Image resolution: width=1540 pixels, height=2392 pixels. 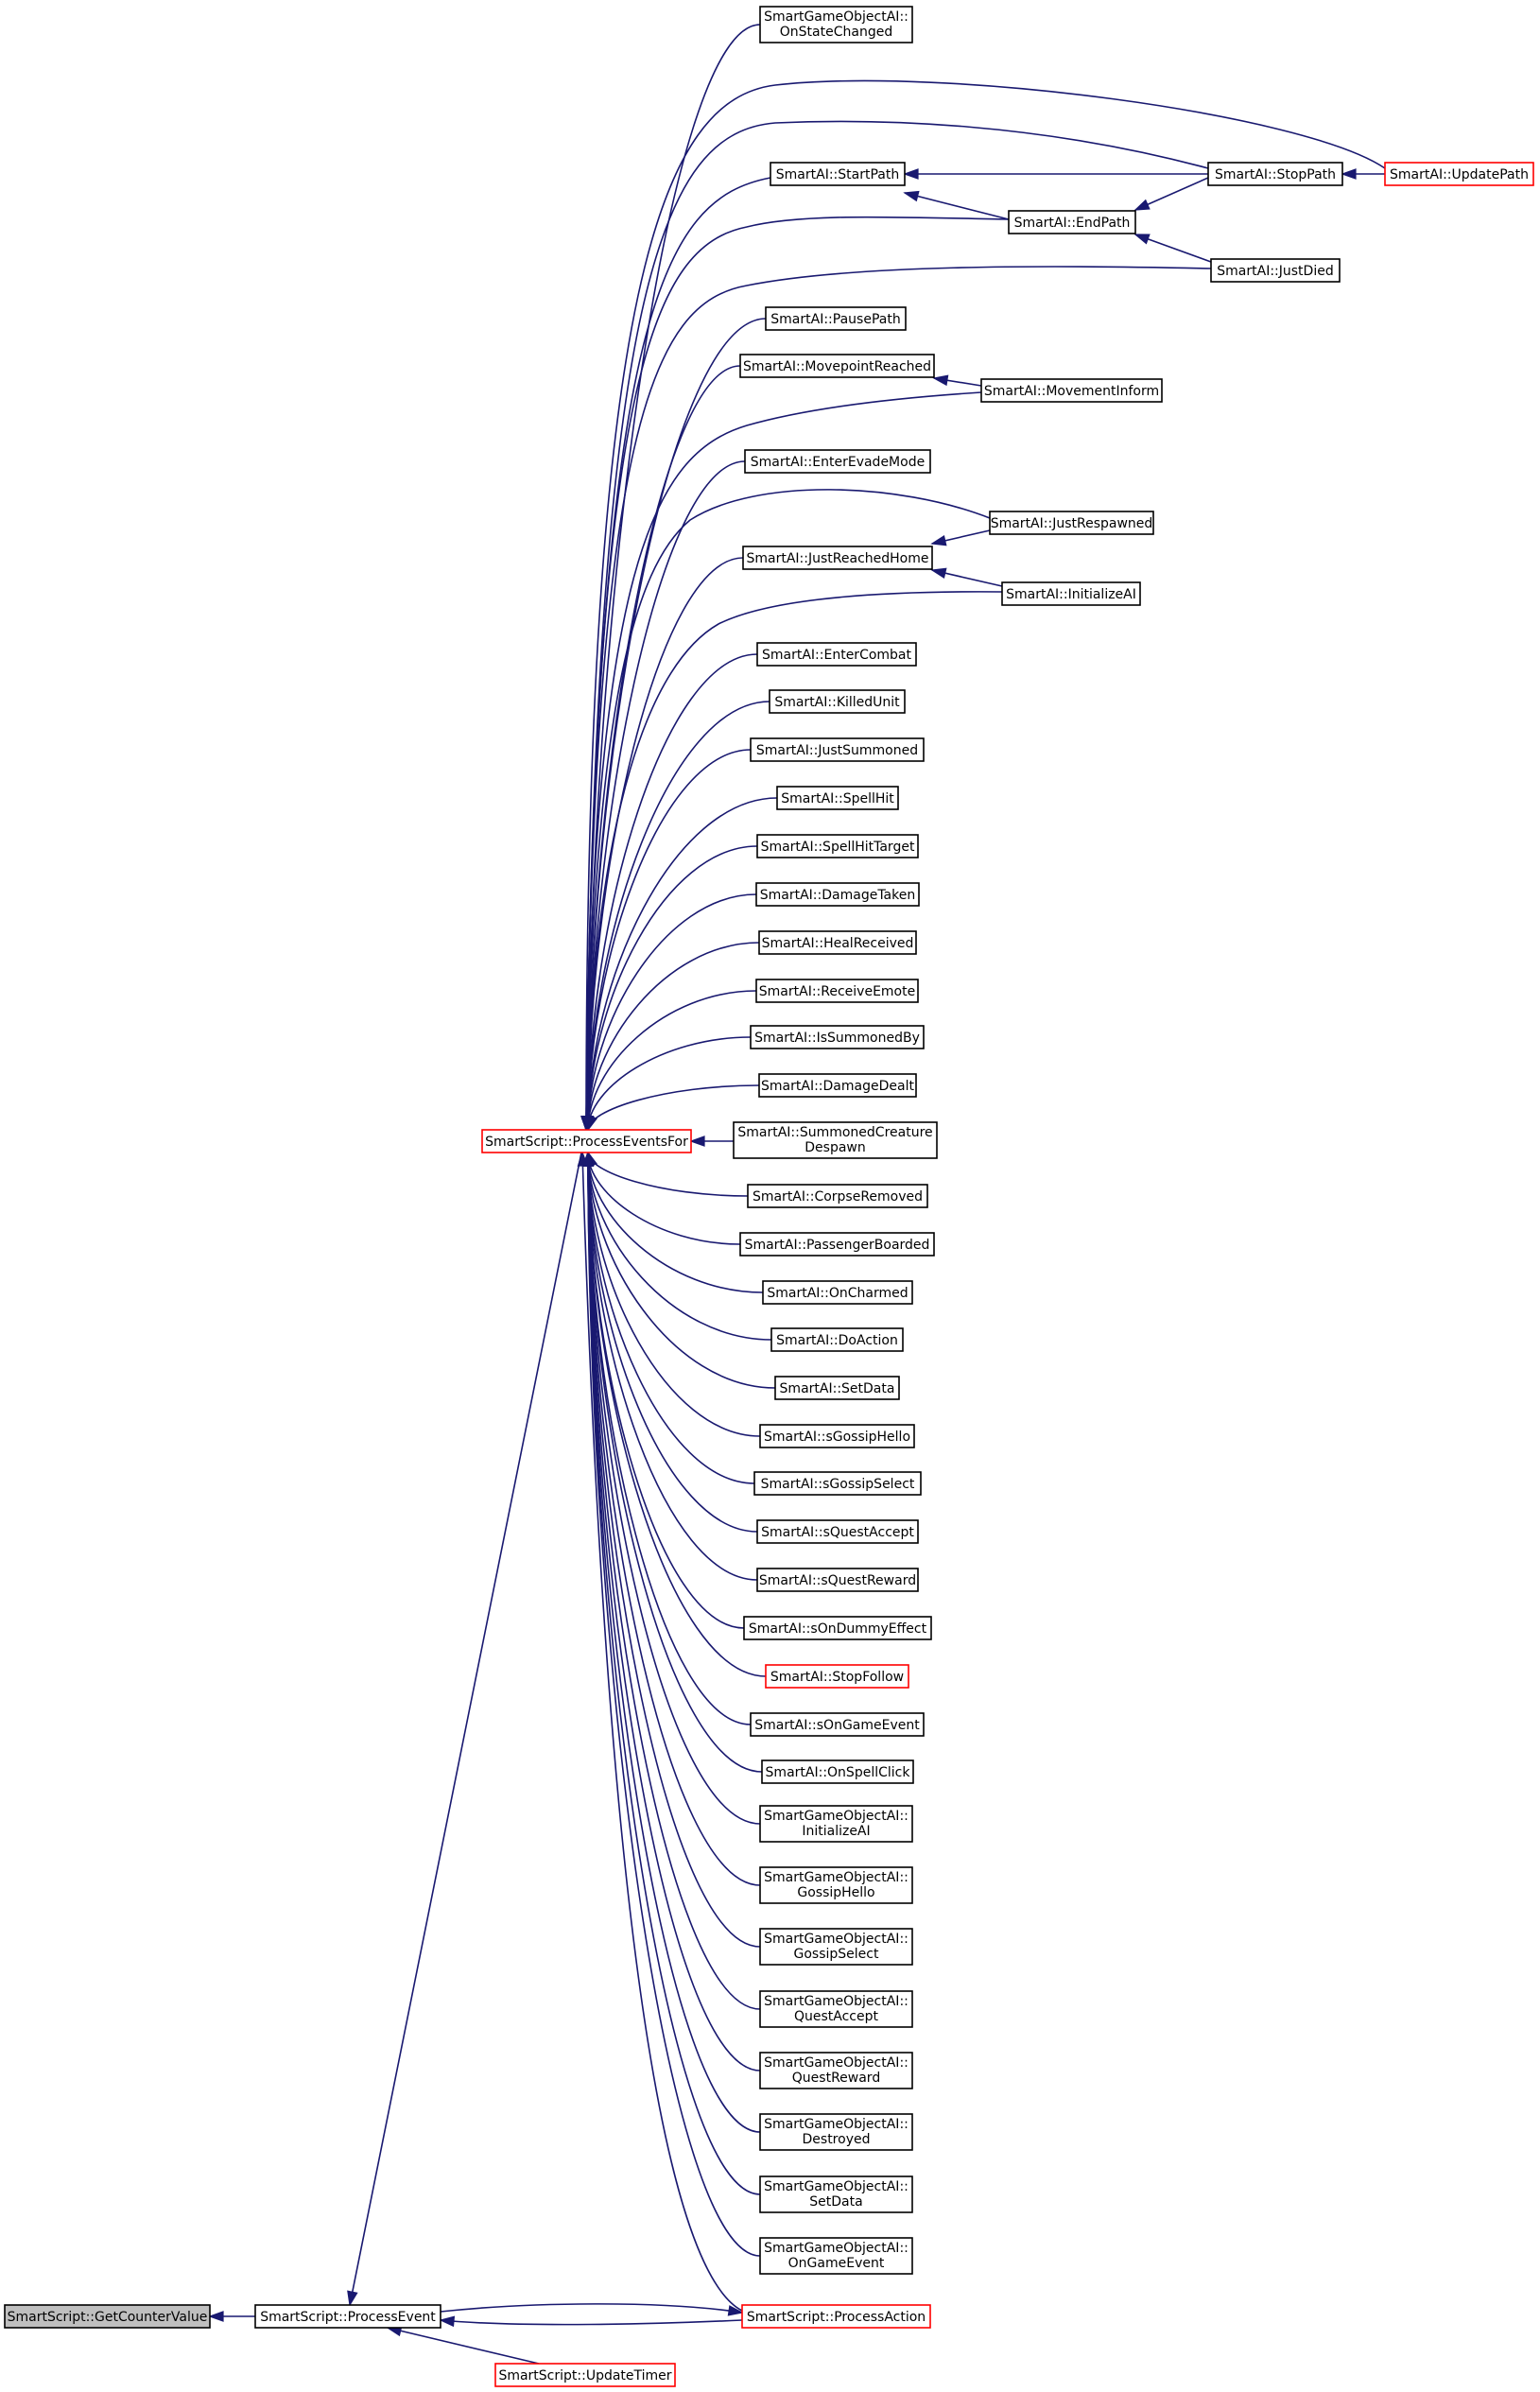 What do you see at coordinates (837, 1292) in the screenshot?
I see `node-oncharmed: SmartAI::OnCharmed` at bounding box center [837, 1292].